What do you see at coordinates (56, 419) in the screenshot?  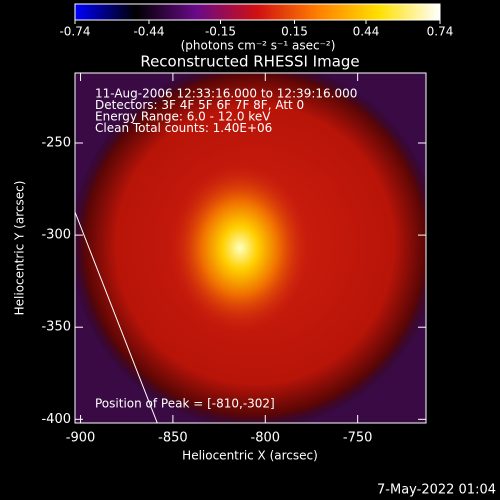 I see `y-tick-label: -400` at bounding box center [56, 419].